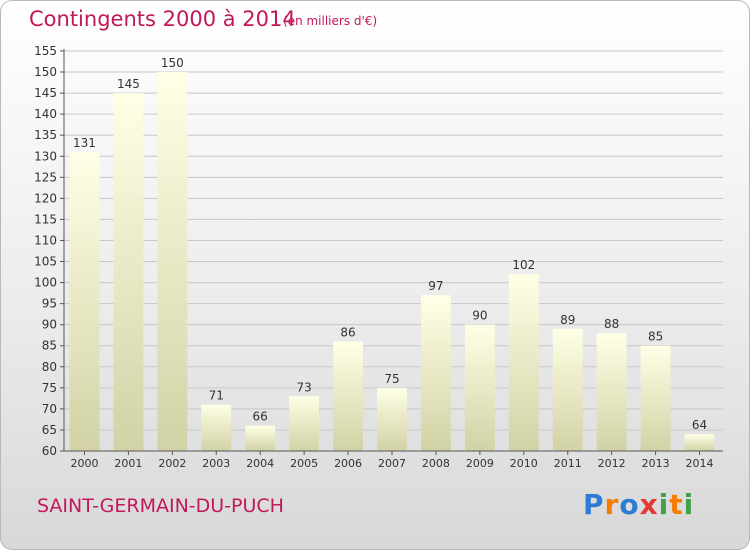 This screenshot has width=750, height=550. Describe the element at coordinates (45, 262) in the screenshot. I see `y-tick-label: 105` at that location.